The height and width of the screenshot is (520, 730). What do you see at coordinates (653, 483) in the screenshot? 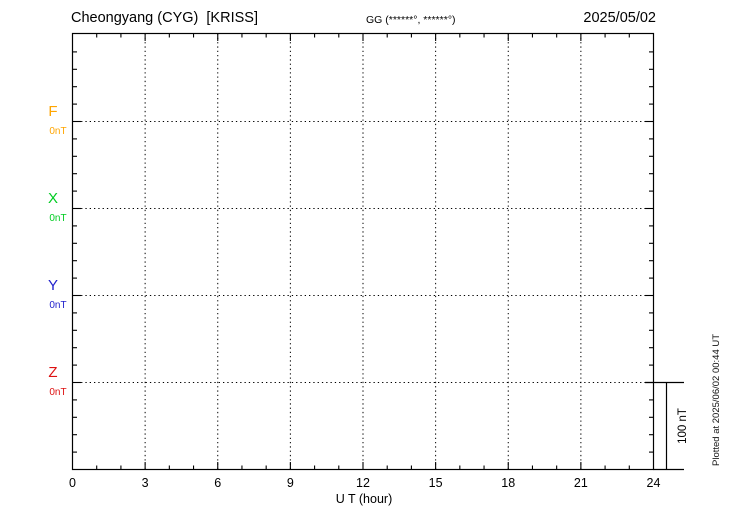
I see `x-tick-label: 24` at bounding box center [653, 483].